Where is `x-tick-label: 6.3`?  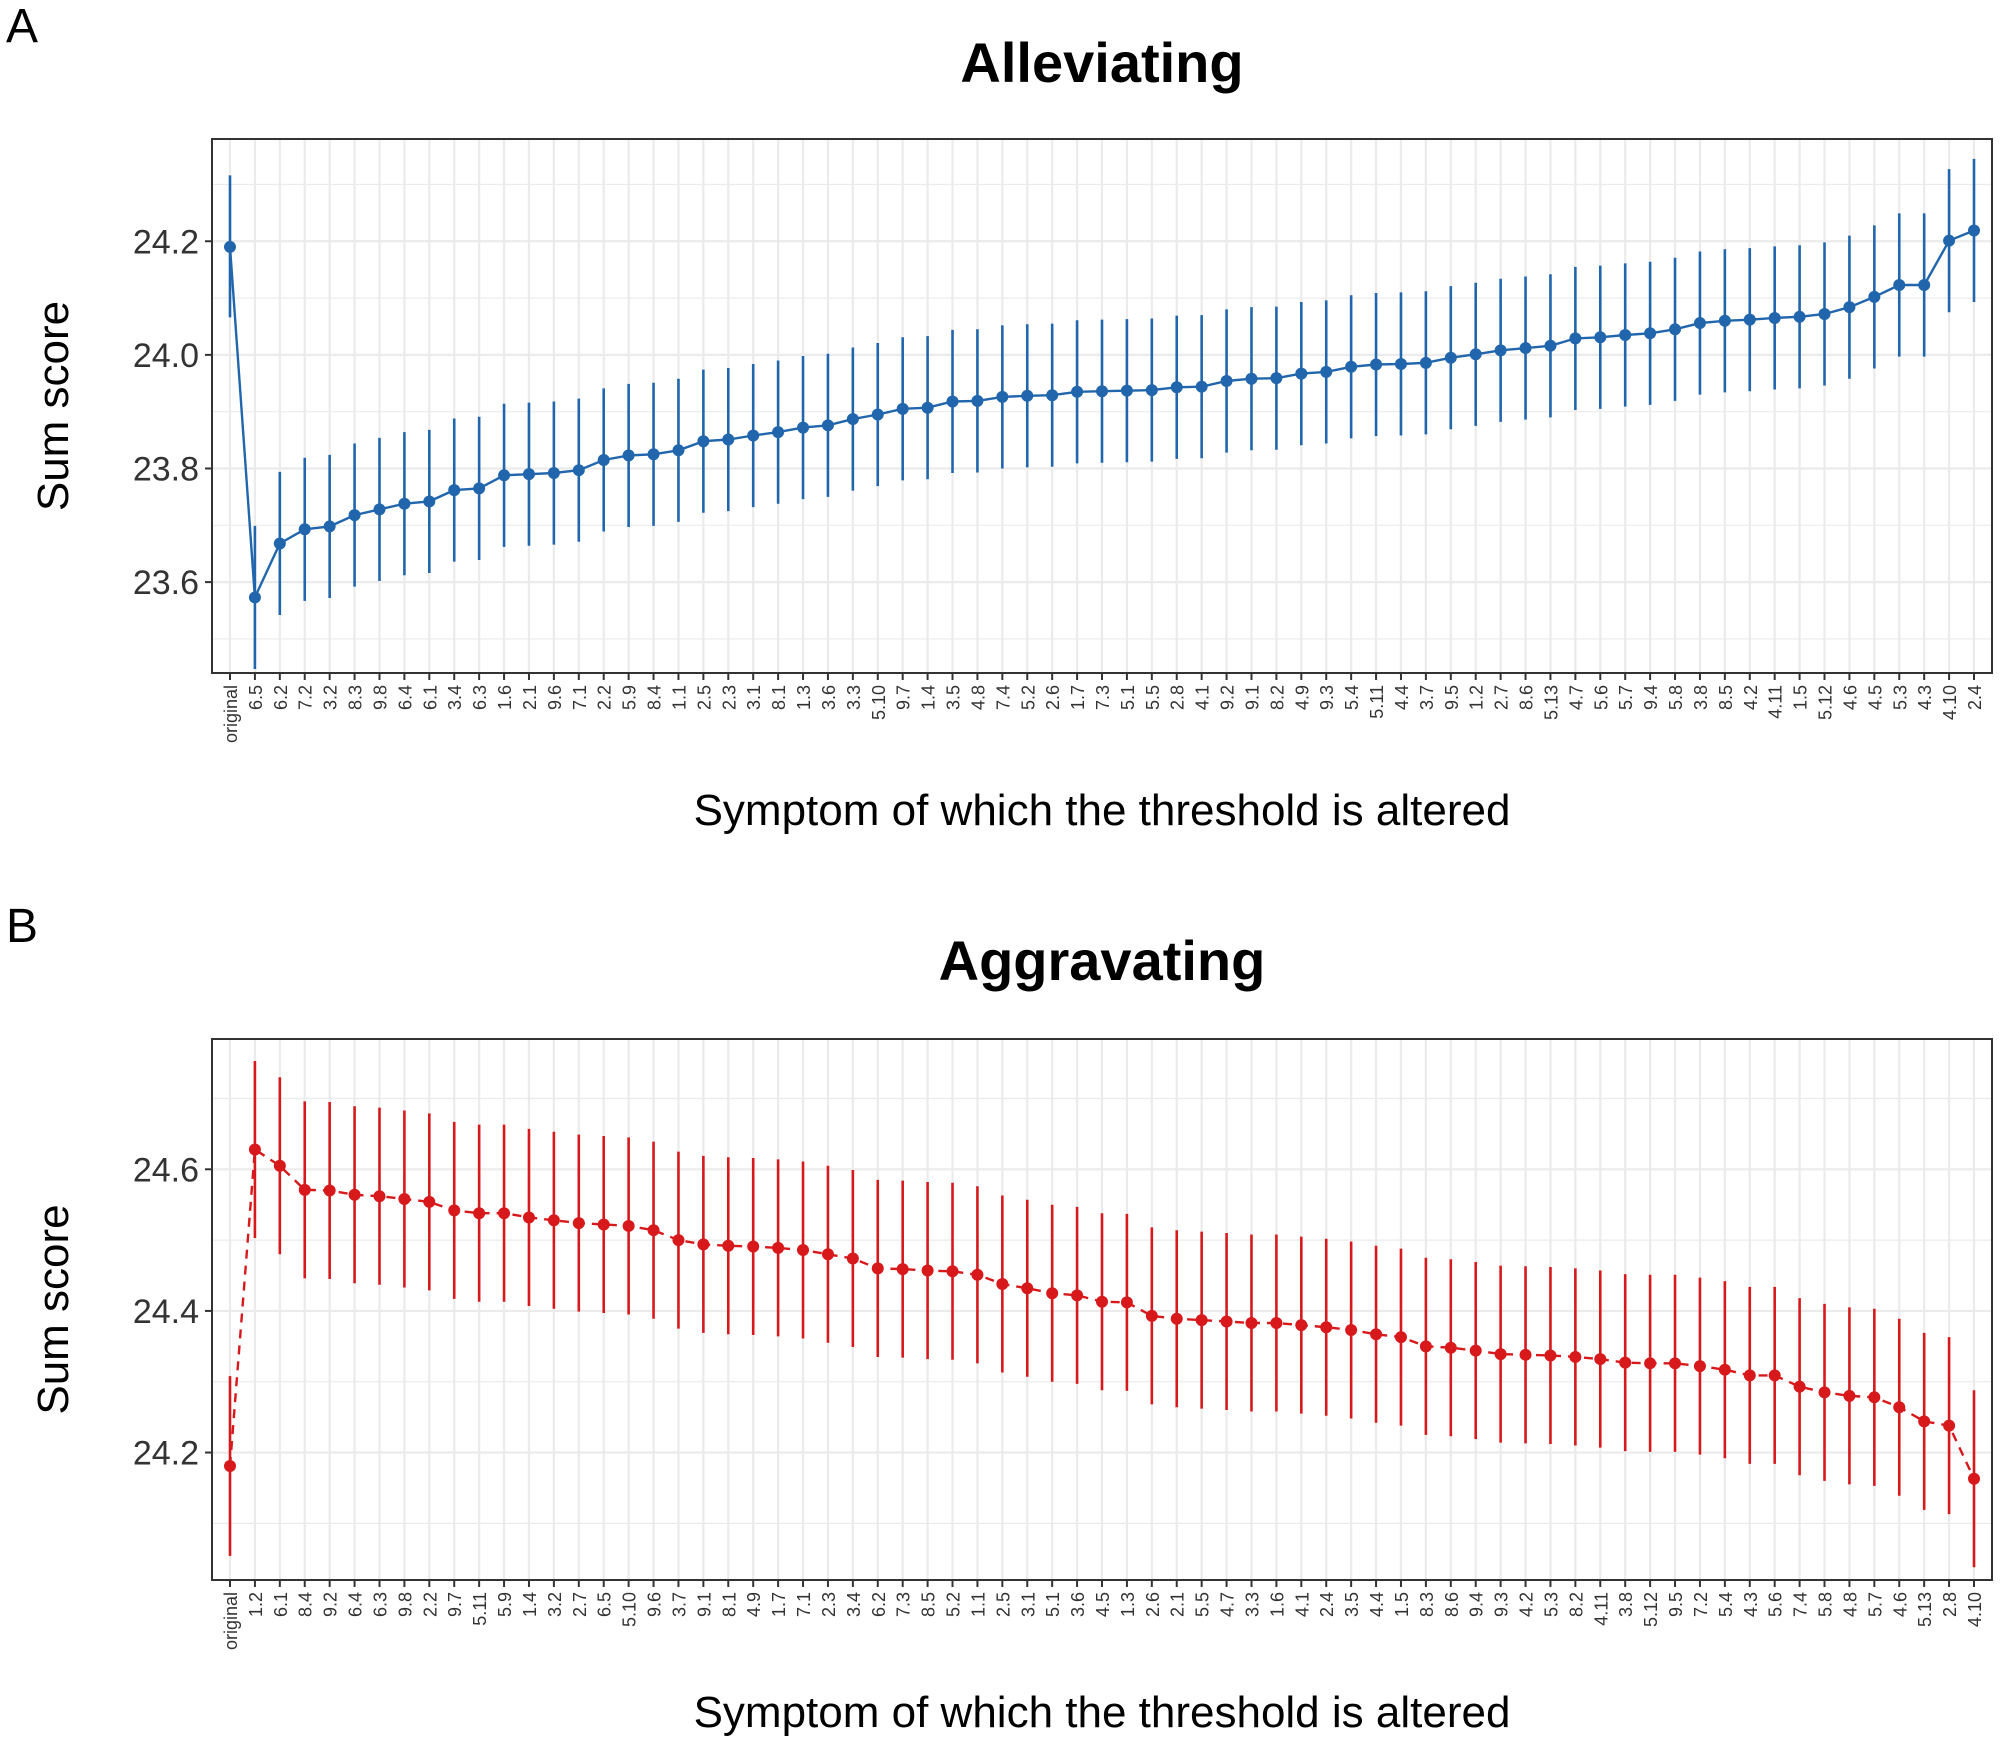
x-tick-label: 6.3 is located at coordinates (381, 1604).